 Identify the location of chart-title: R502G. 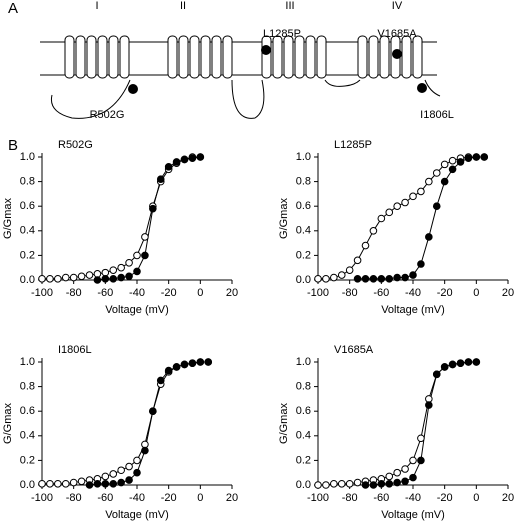
(75, 145).